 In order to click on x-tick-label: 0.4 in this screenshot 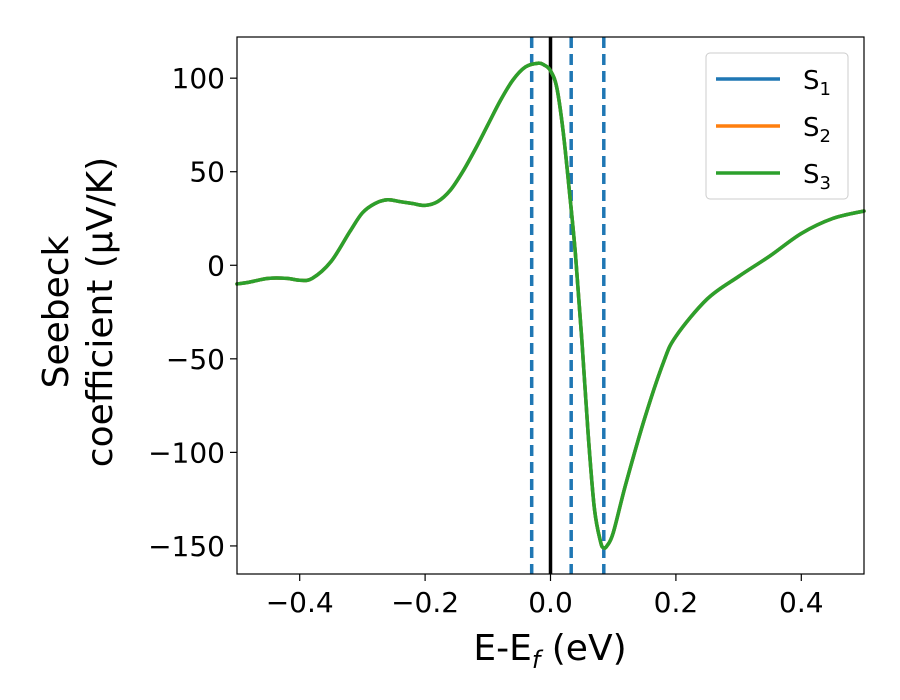, I will do `click(801, 602)`.